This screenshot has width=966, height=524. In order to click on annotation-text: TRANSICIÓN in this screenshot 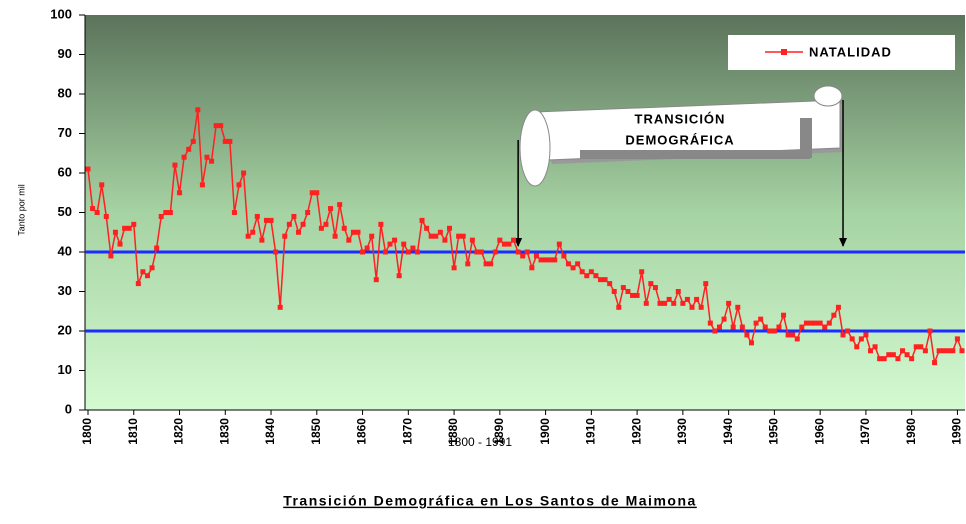, I will do `click(680, 118)`.